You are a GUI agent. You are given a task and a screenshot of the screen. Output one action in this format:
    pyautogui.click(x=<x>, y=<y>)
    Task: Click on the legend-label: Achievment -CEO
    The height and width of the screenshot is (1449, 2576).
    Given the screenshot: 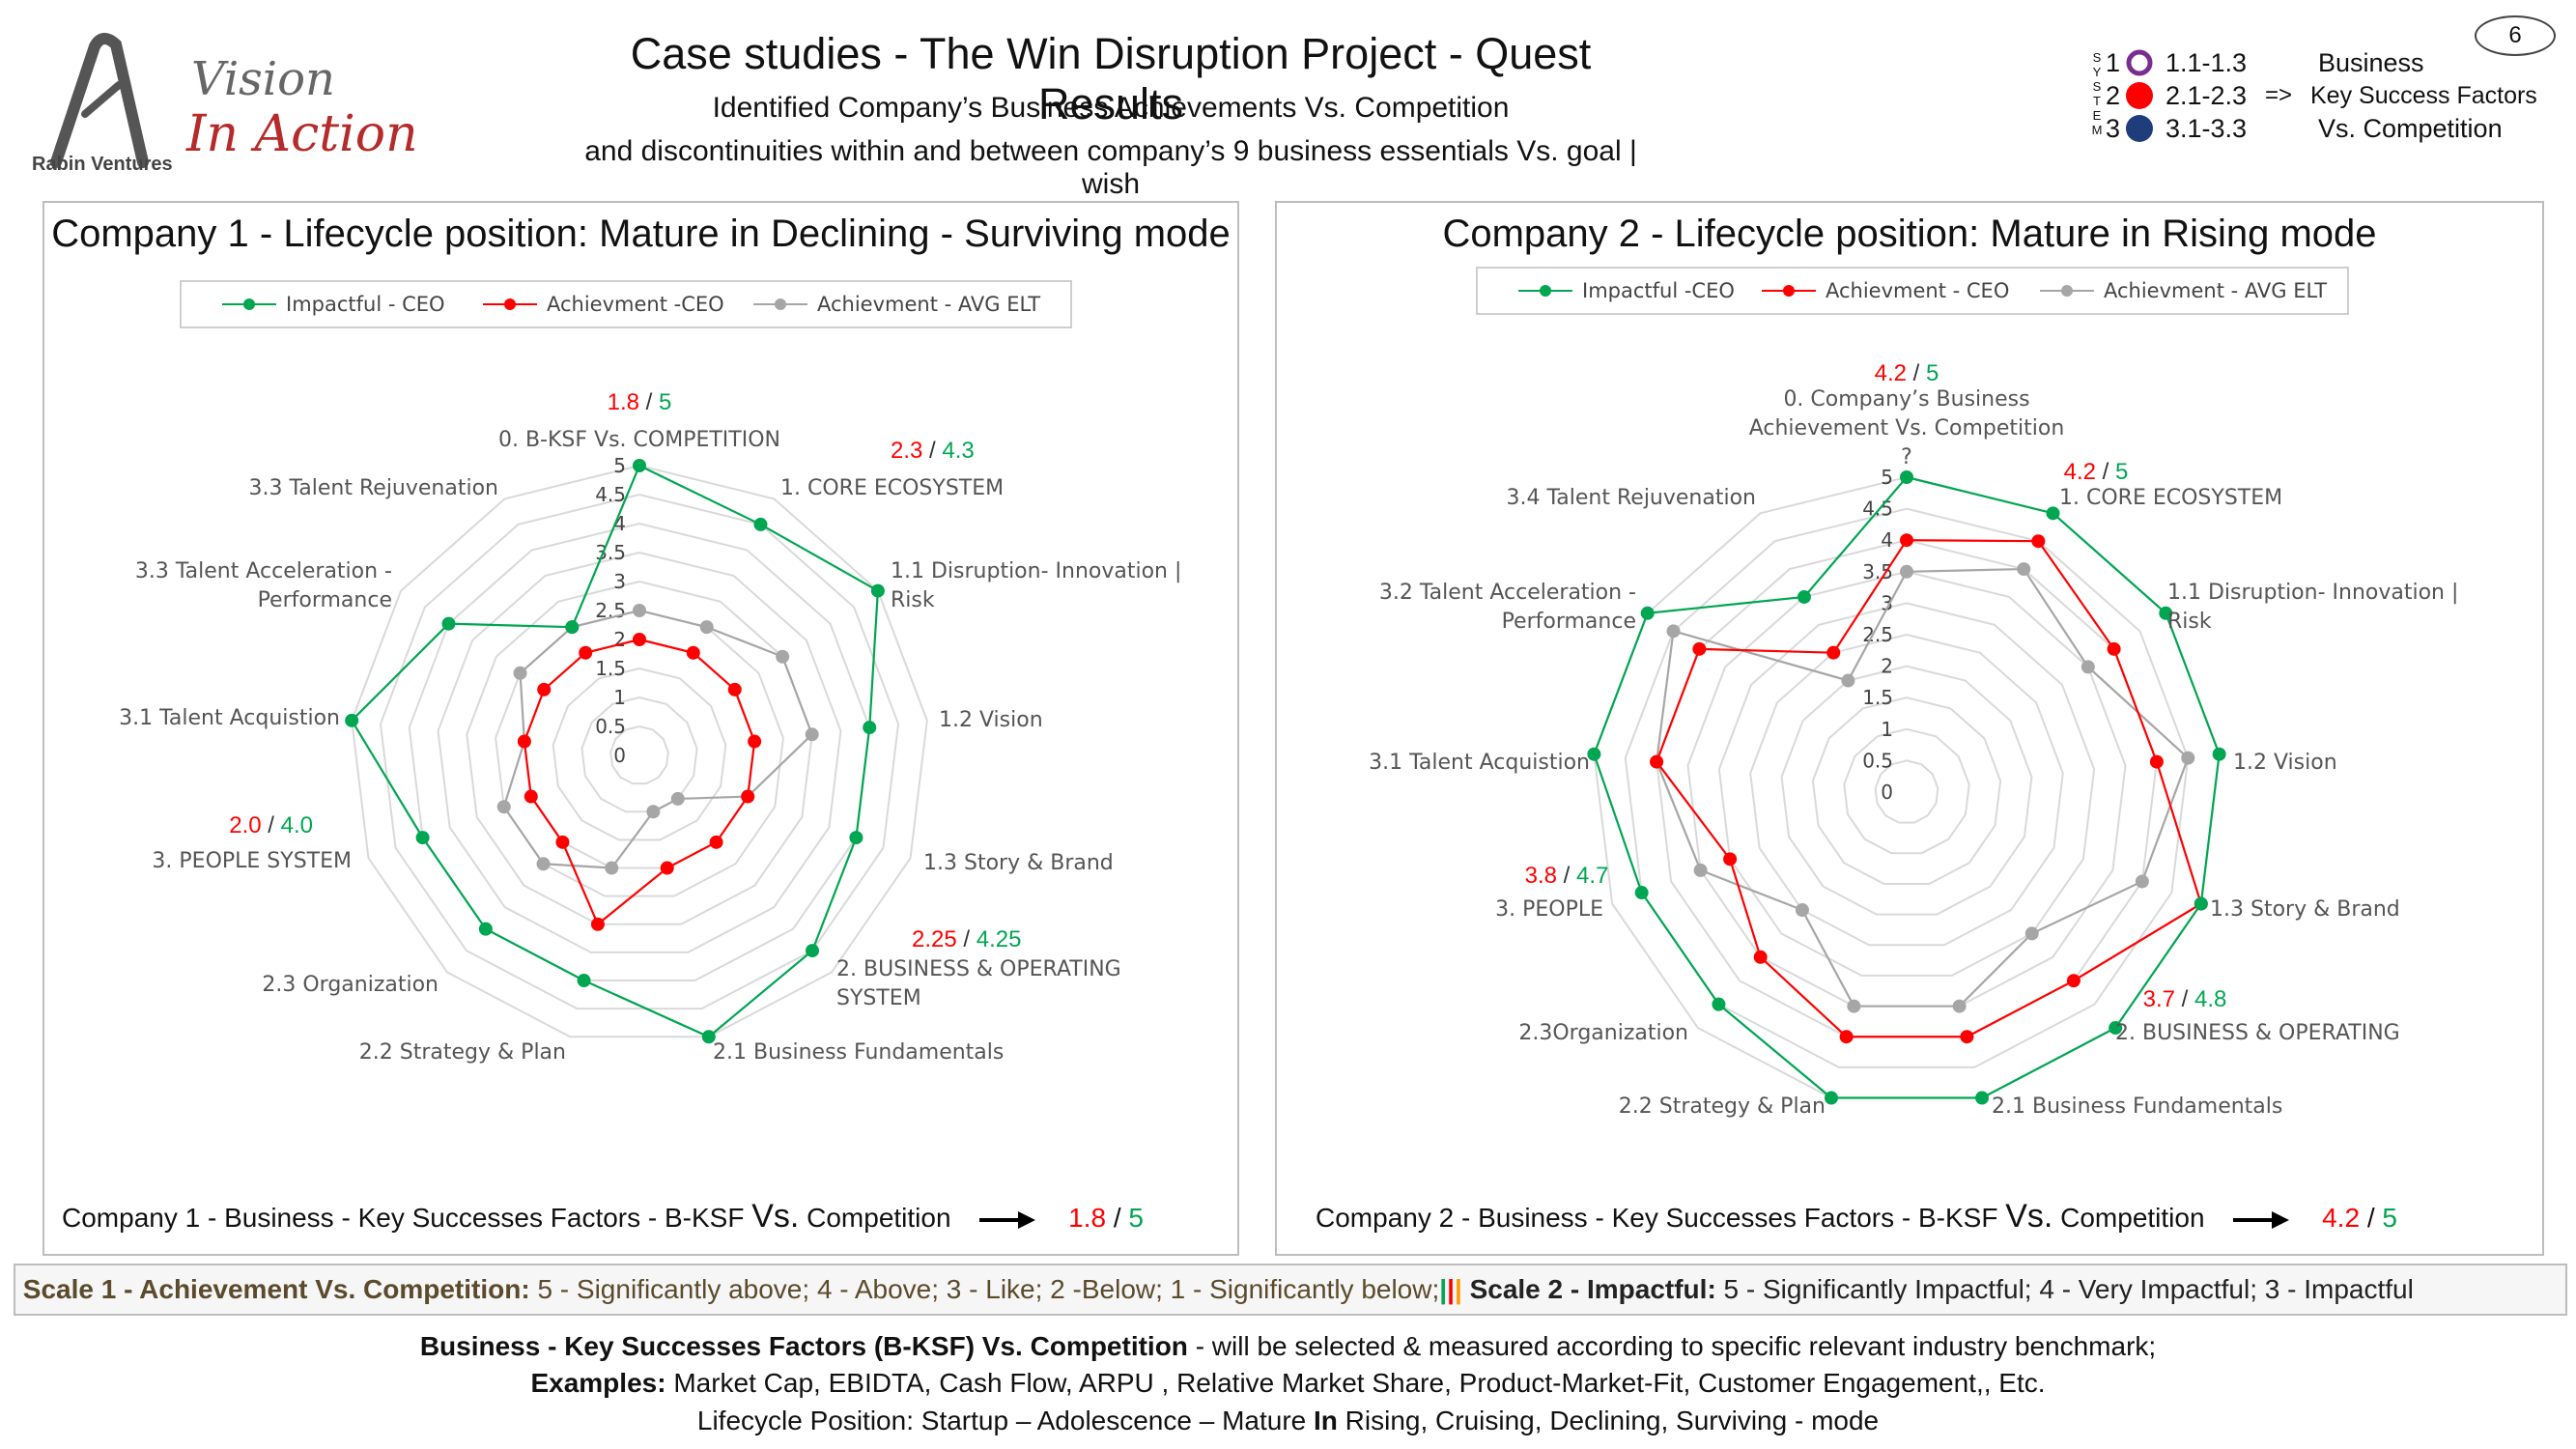 What is the action you would take?
    pyautogui.click(x=635, y=304)
    